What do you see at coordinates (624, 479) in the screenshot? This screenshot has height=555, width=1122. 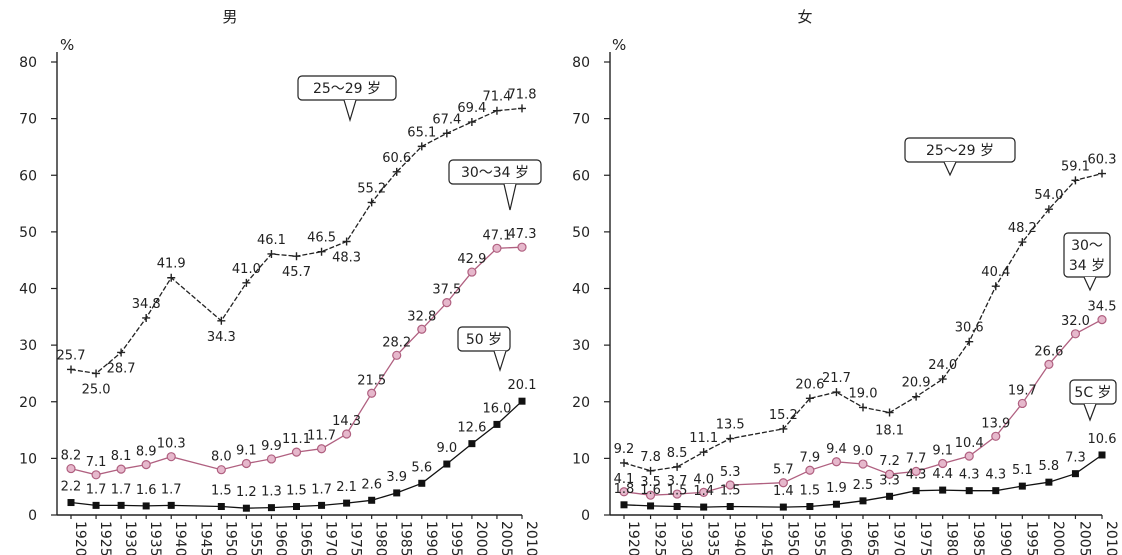 I see `data-label: 4.1` at bounding box center [624, 479].